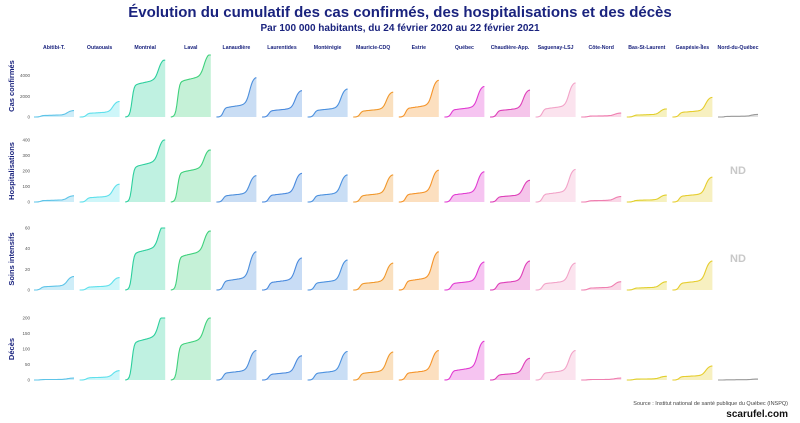 The image size is (800, 423). I want to click on y-tick-label: 2000, so click(25, 96).